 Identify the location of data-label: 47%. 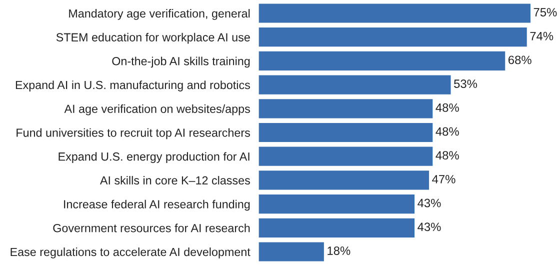
(444, 179).